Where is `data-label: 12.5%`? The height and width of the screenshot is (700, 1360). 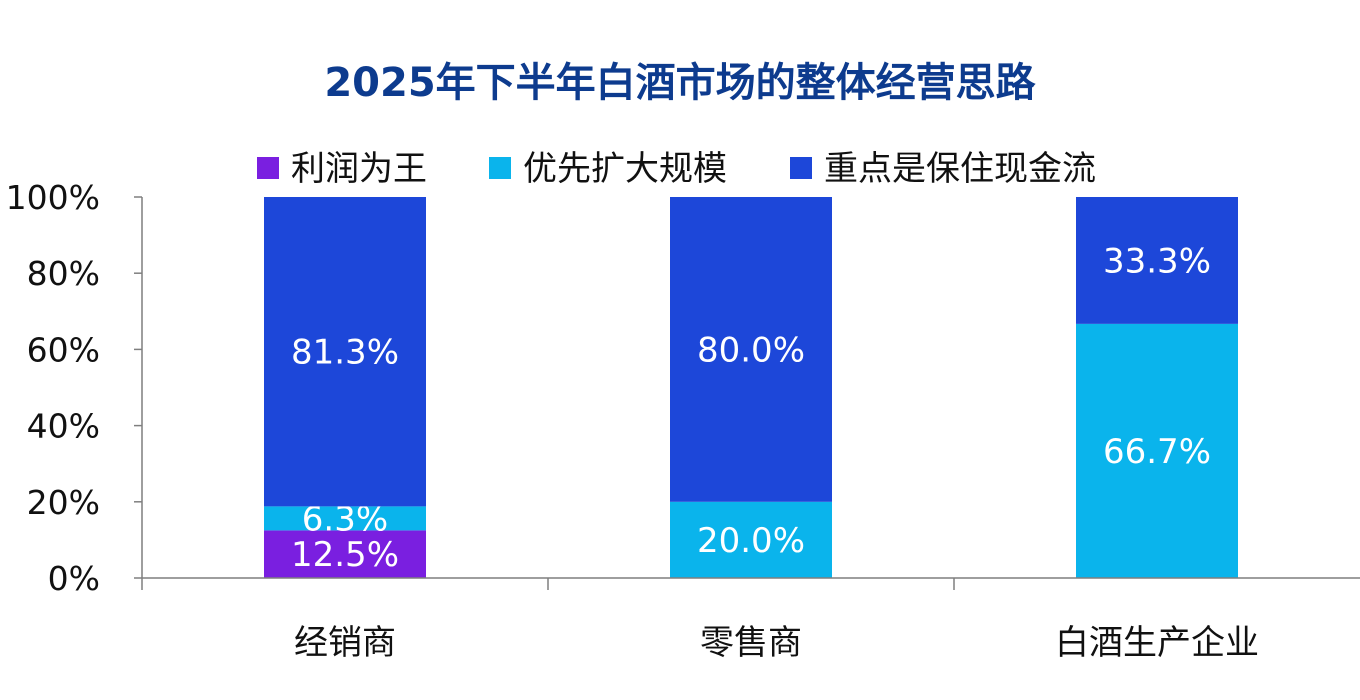 data-label: 12.5% is located at coordinates (345, 555).